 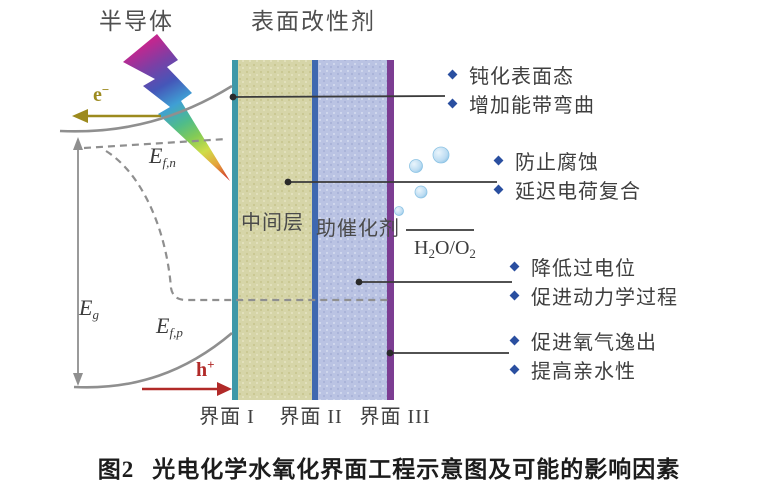 What do you see at coordinates (521, 77) in the screenshot?
I see `annotation-text: 钝化表面态` at bounding box center [521, 77].